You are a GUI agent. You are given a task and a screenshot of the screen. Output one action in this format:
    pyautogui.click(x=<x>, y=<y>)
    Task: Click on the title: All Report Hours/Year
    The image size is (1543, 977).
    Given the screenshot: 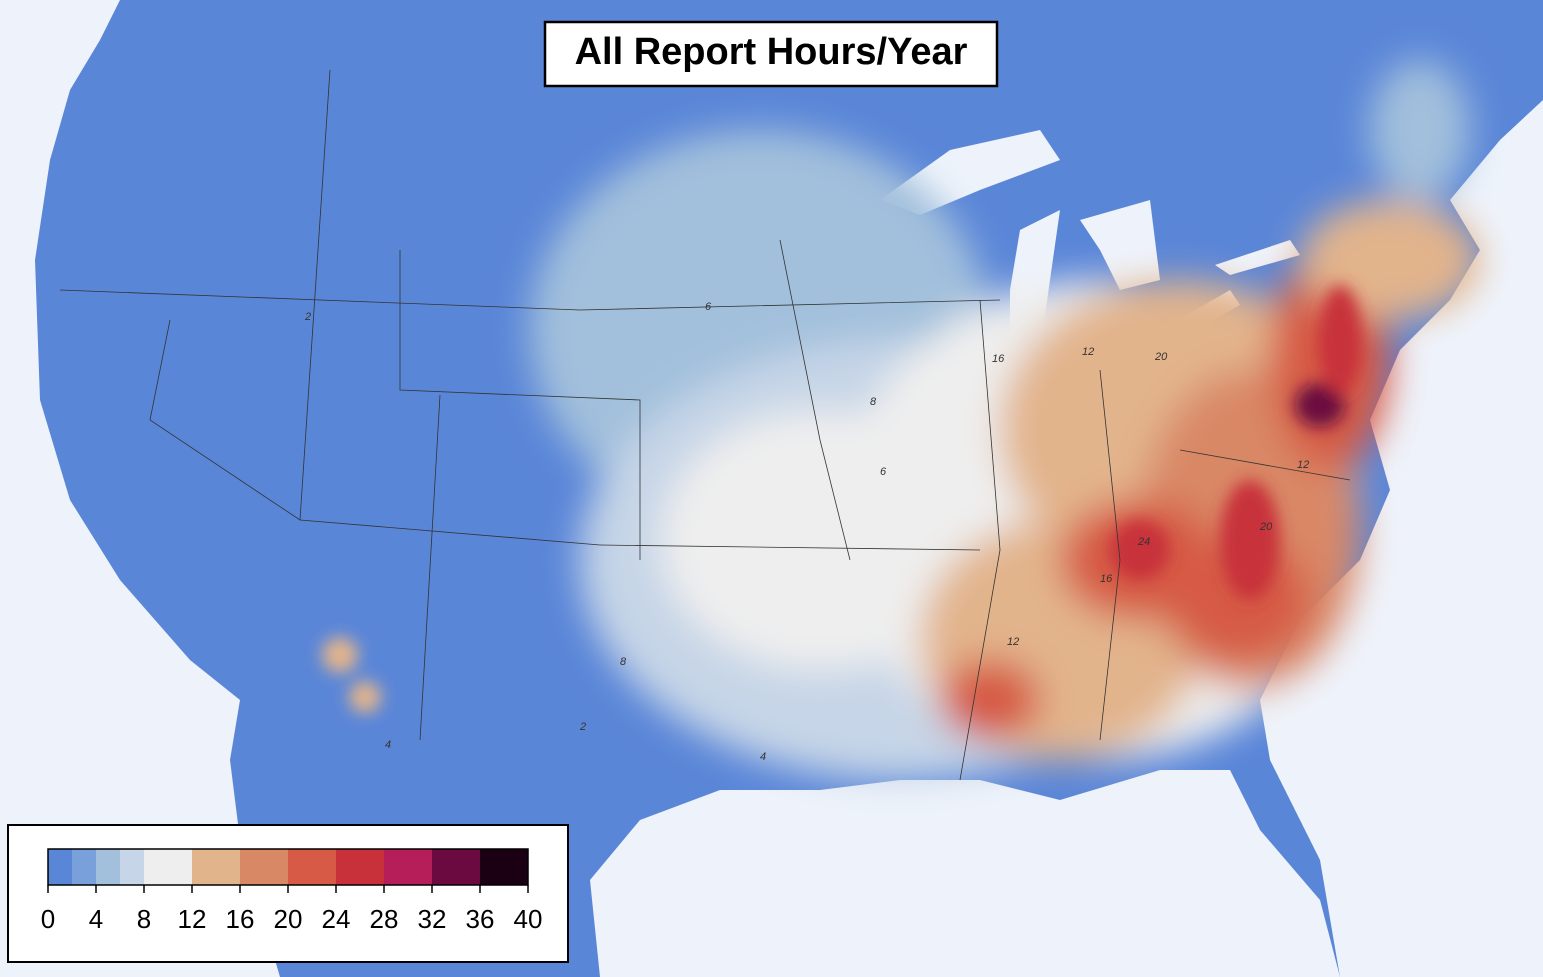 What is the action you would take?
    pyautogui.click(x=771, y=52)
    